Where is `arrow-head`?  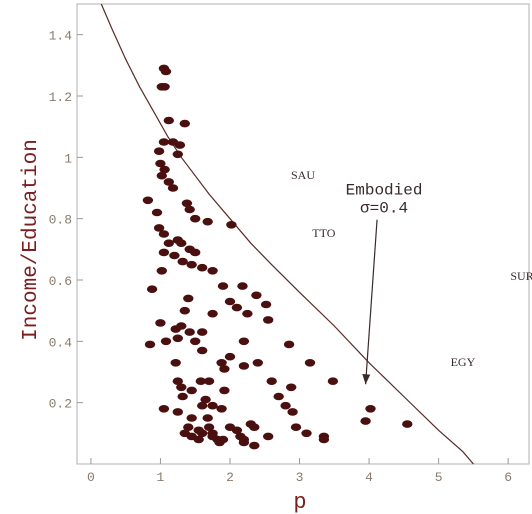 arrow-head is located at coordinates (366, 379).